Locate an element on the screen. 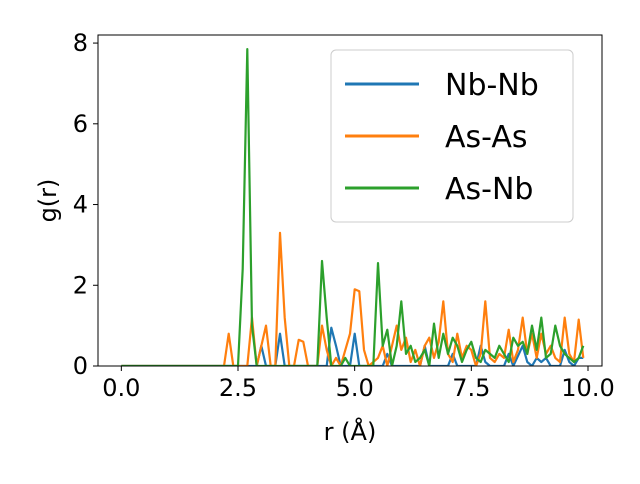 The image size is (640, 484). x-axis-ticks: 0.0 2.5 5.0 7.5 10.0 is located at coordinates (358, 384).